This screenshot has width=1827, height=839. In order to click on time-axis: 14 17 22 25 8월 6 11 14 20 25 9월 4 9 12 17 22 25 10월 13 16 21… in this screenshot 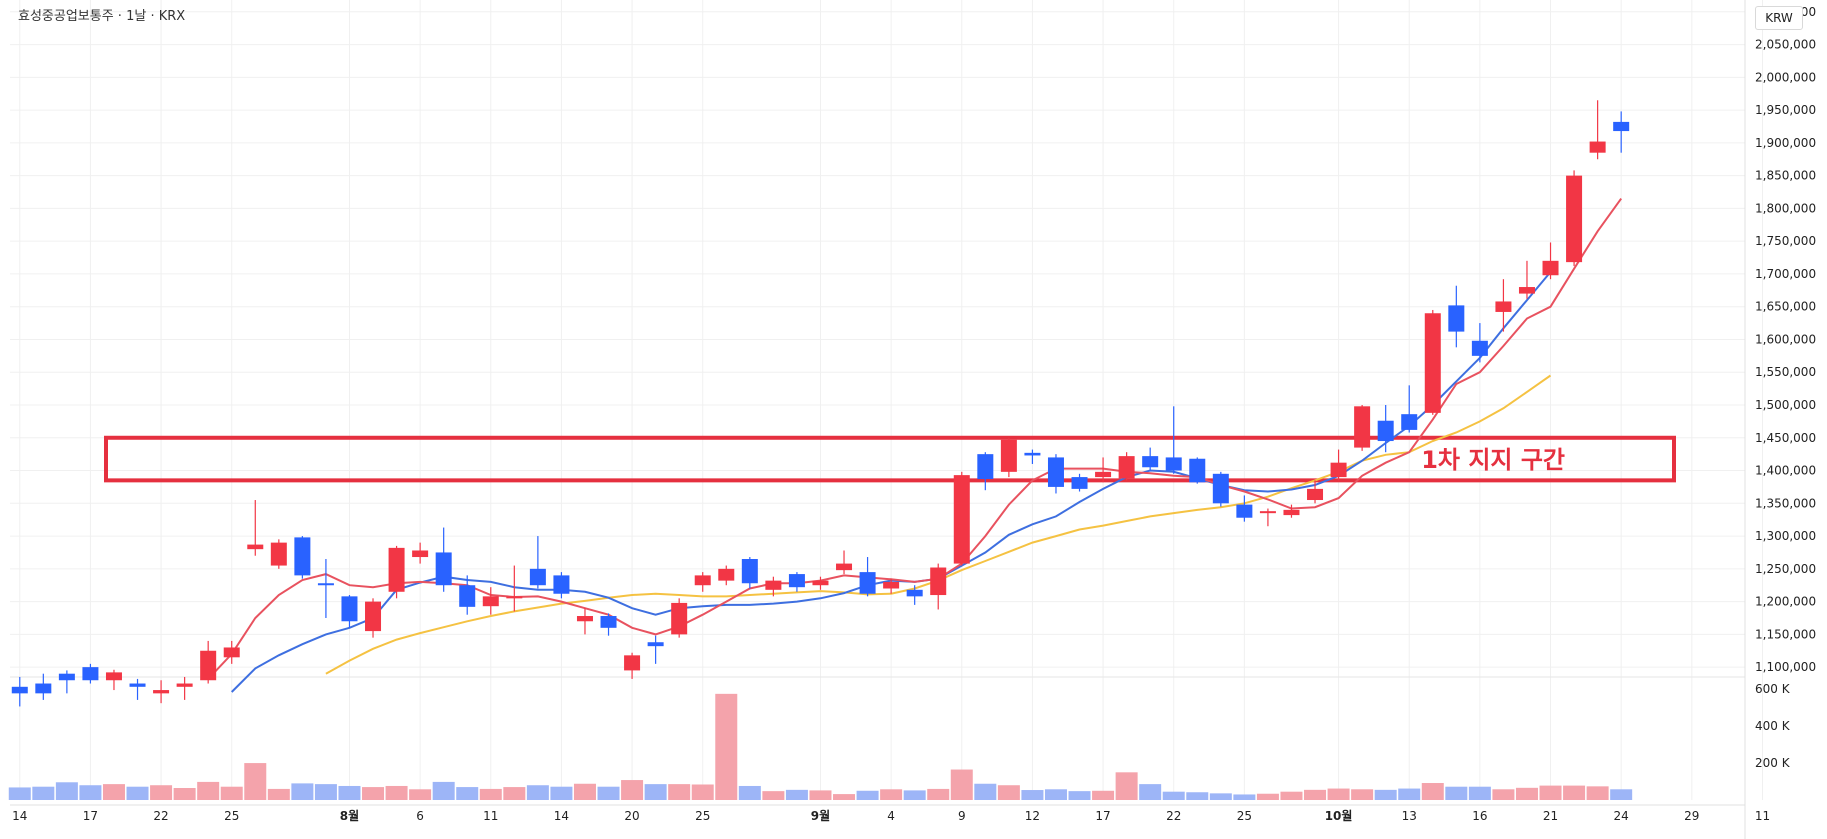, I will do `click(891, 815)`.